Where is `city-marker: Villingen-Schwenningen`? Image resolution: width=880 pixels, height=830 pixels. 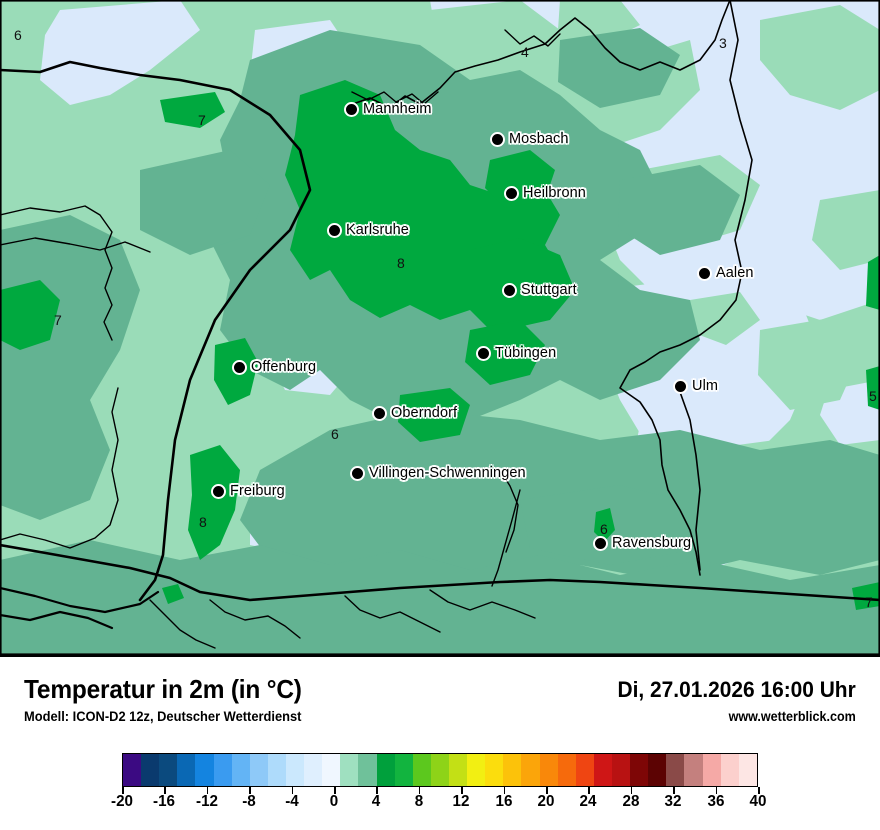
city-marker: Villingen-Schwenningen is located at coordinates (438, 473).